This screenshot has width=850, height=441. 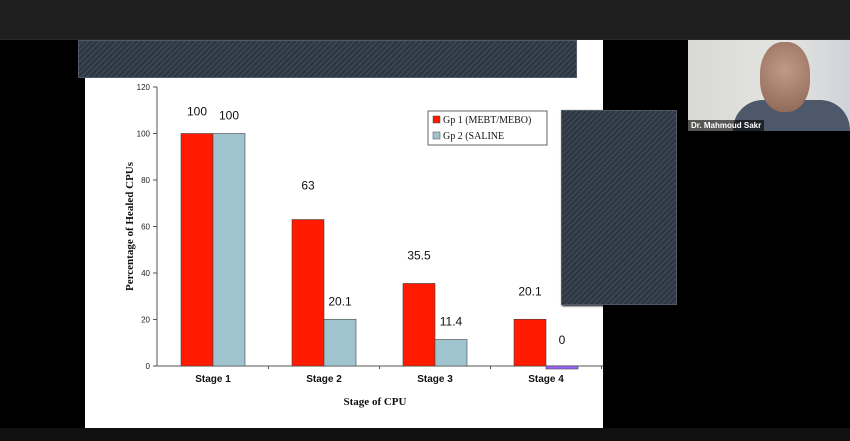 What do you see at coordinates (451, 321) in the screenshot?
I see `data-label: 11.4` at bounding box center [451, 321].